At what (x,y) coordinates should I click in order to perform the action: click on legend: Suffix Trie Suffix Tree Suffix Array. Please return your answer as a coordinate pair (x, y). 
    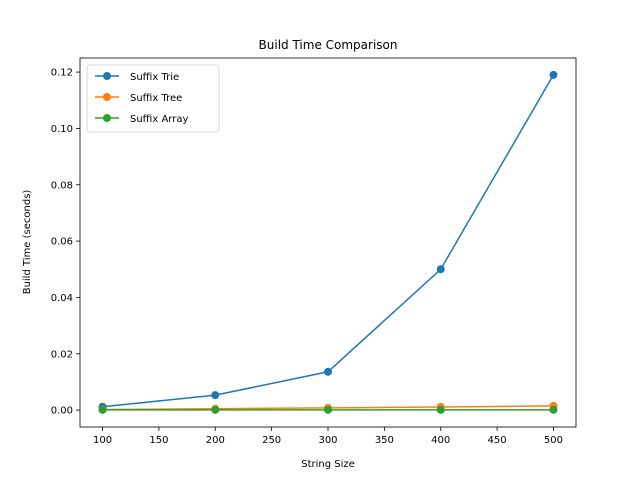
    Looking at the image, I should click on (153, 98).